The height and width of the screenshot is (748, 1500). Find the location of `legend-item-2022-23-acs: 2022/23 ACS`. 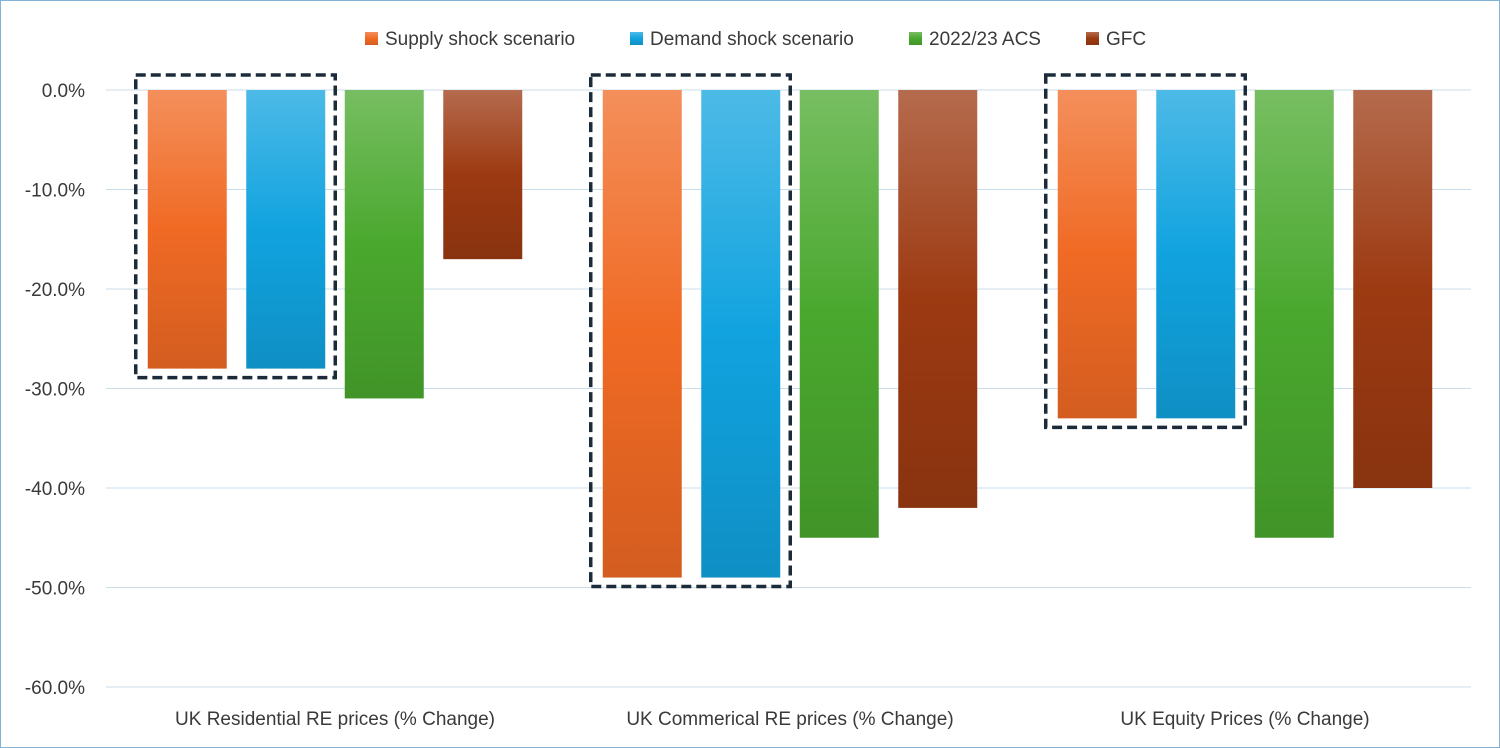

legend-item-2022-23-acs: 2022/23 ACS is located at coordinates (975, 39).